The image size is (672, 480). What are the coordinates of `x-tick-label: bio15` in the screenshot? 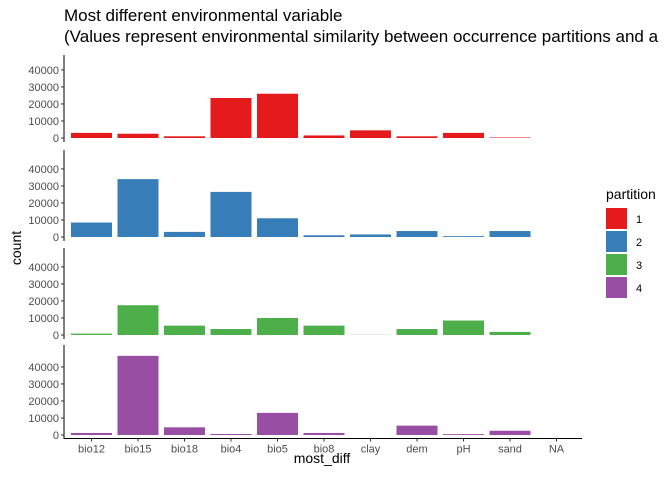 It's located at (138, 450).